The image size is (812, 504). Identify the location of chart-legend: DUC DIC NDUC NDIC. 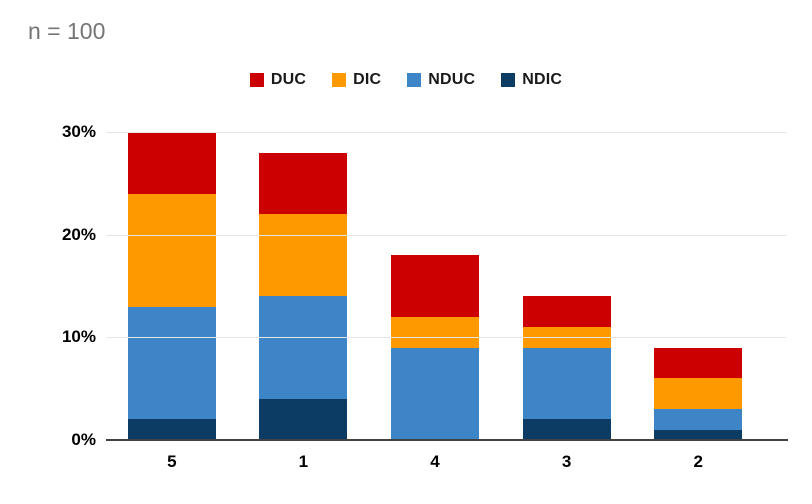
(406, 80).